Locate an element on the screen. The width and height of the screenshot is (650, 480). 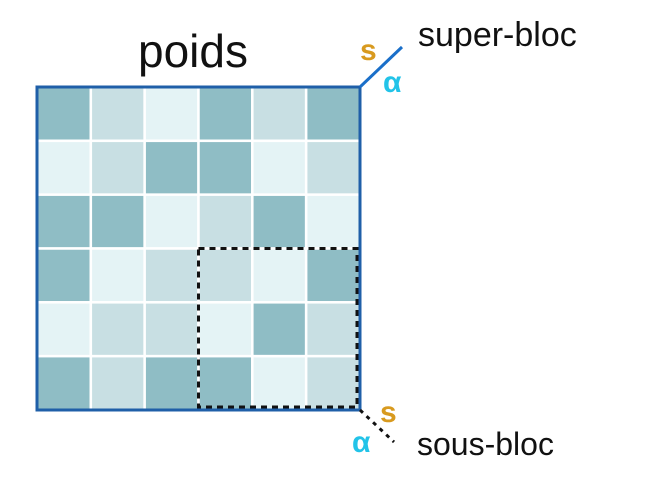
sub-block-outline is located at coordinates (278, 328).